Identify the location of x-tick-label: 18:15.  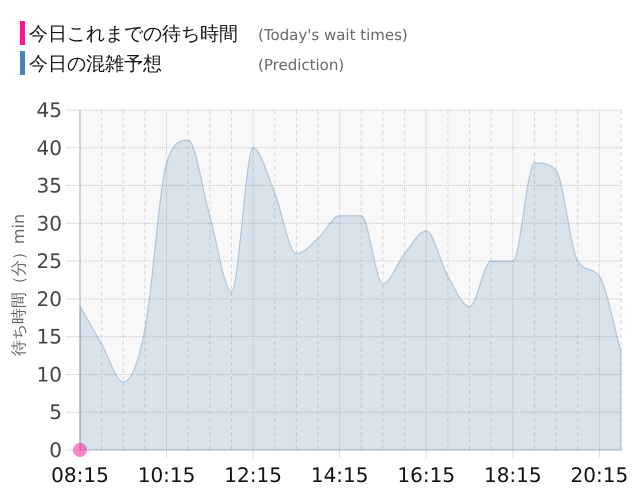
(513, 475).